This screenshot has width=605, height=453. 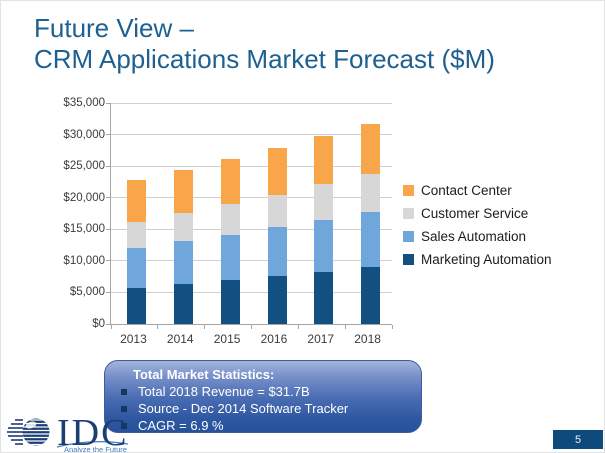 I want to click on x-axis-label: 2013, so click(x=133, y=339).